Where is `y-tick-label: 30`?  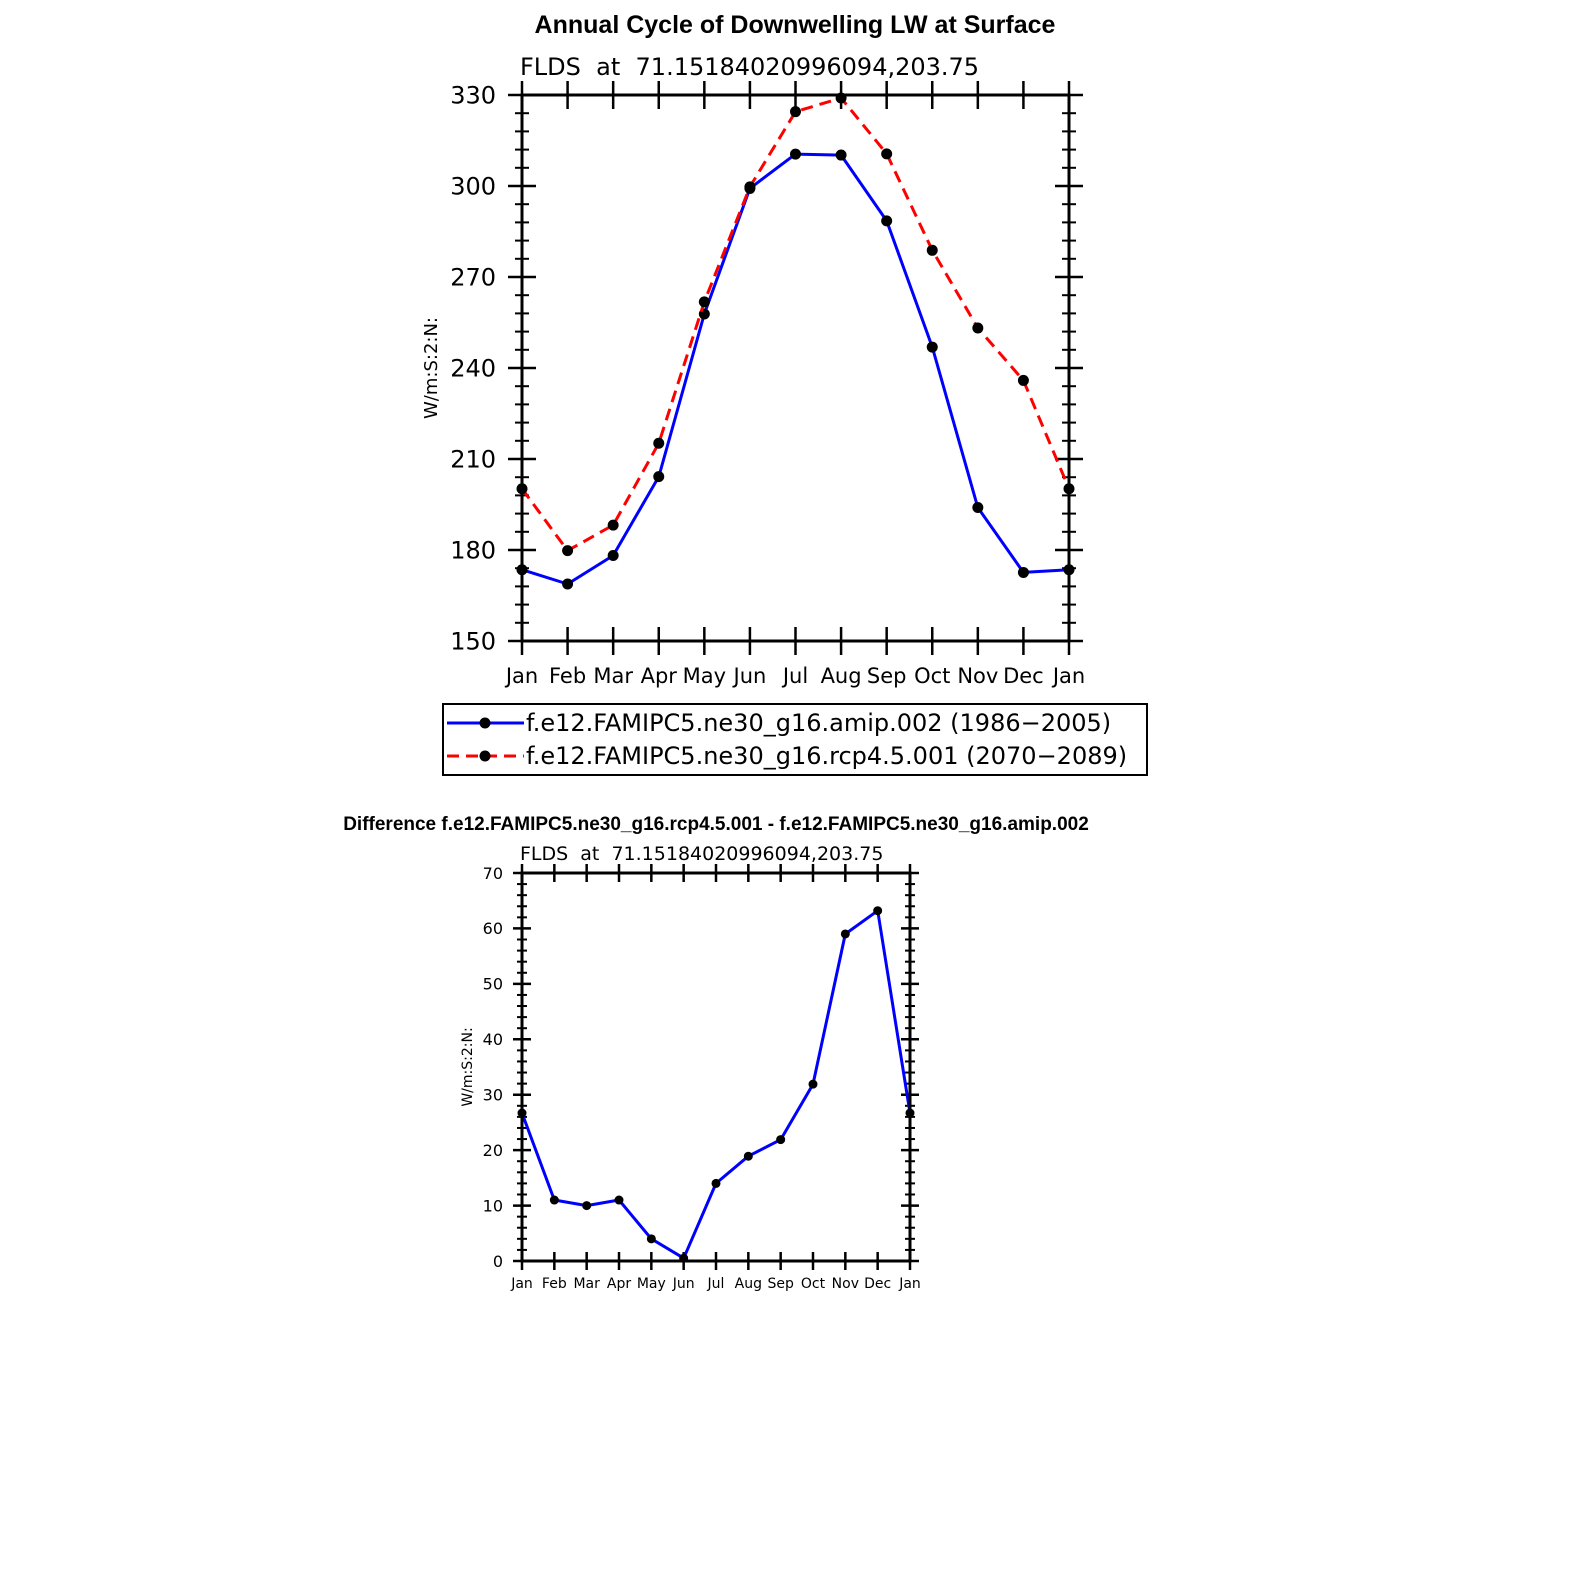 y-tick-label: 30 is located at coordinates (493, 1094).